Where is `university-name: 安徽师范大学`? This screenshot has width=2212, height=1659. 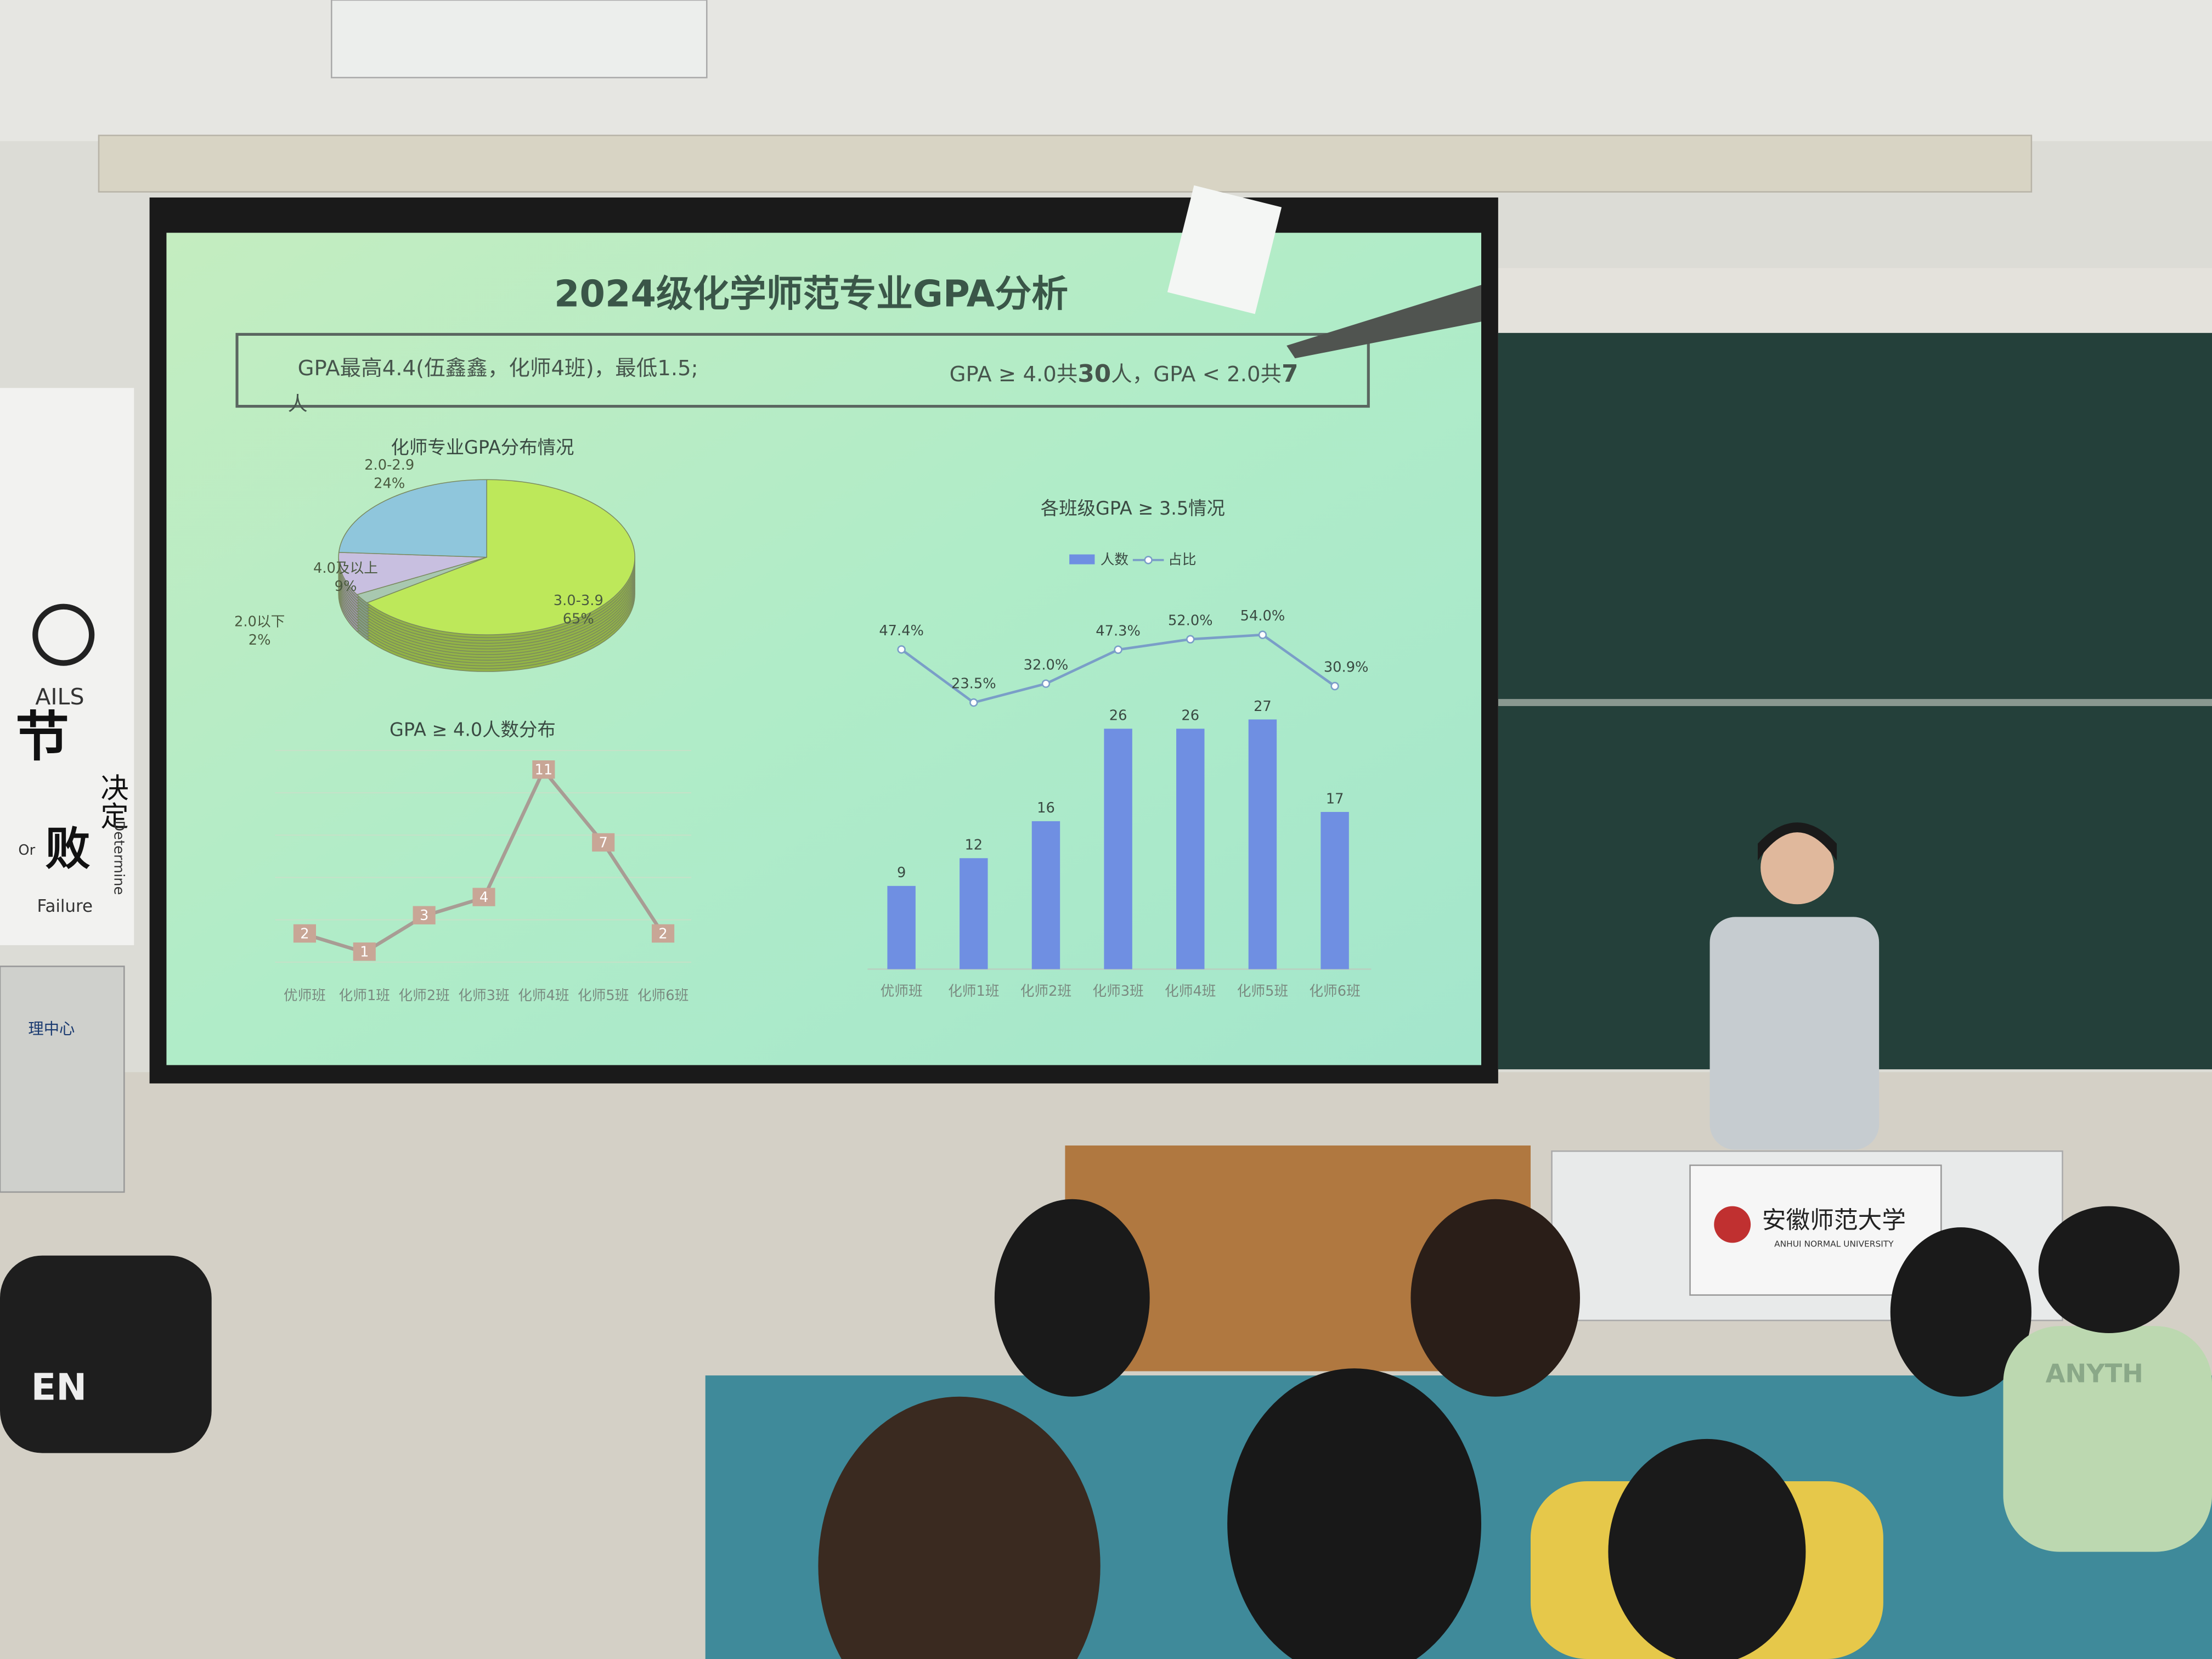
university-name: 安徽师范大学 is located at coordinates (1834, 1220).